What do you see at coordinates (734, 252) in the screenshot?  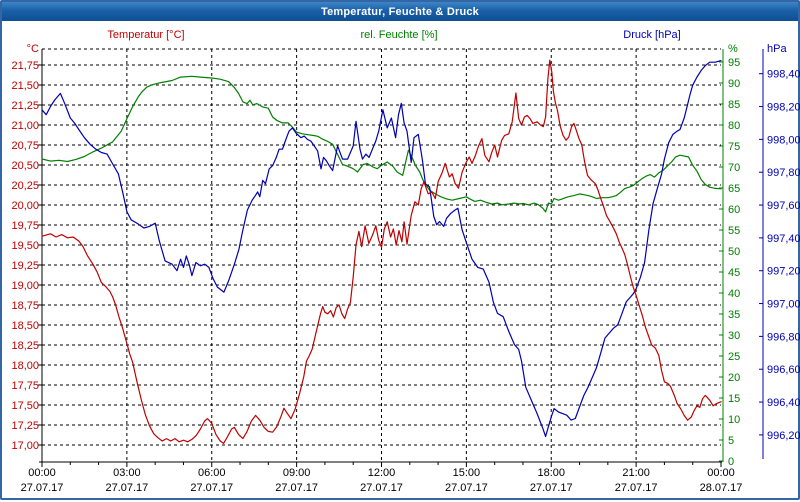 I see `humidity-tick-label: 50` at bounding box center [734, 252].